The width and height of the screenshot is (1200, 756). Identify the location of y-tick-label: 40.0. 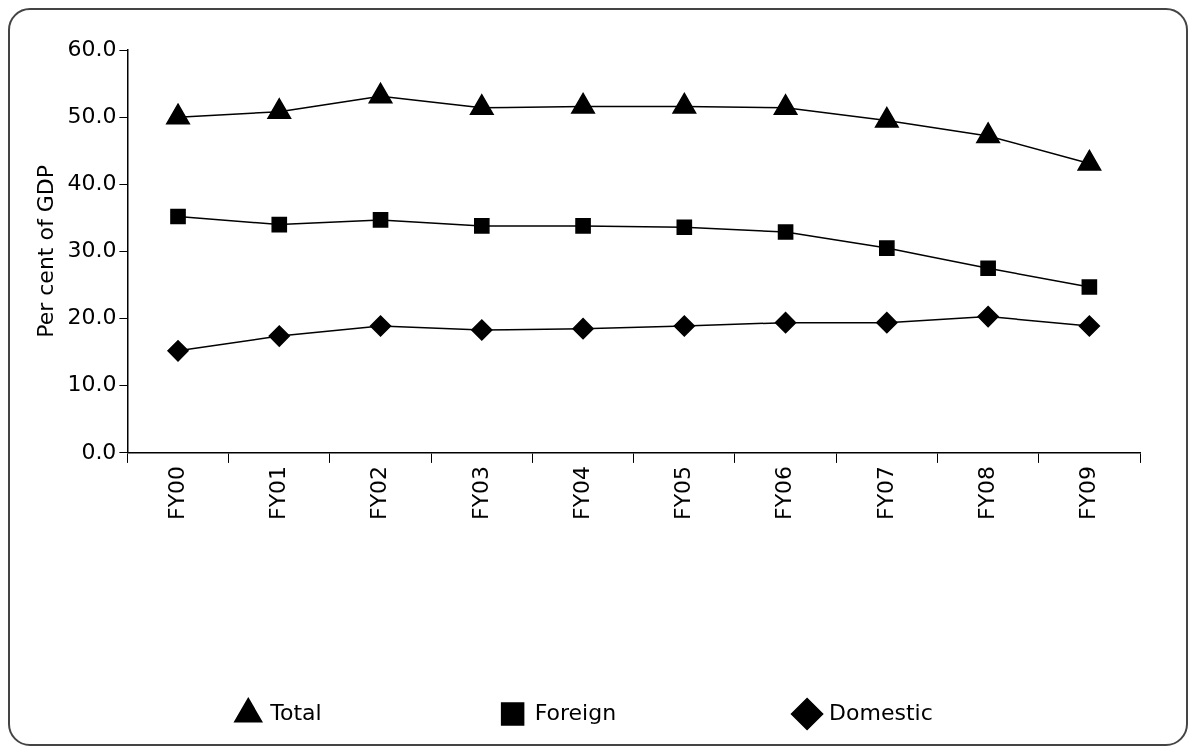
(92, 183).